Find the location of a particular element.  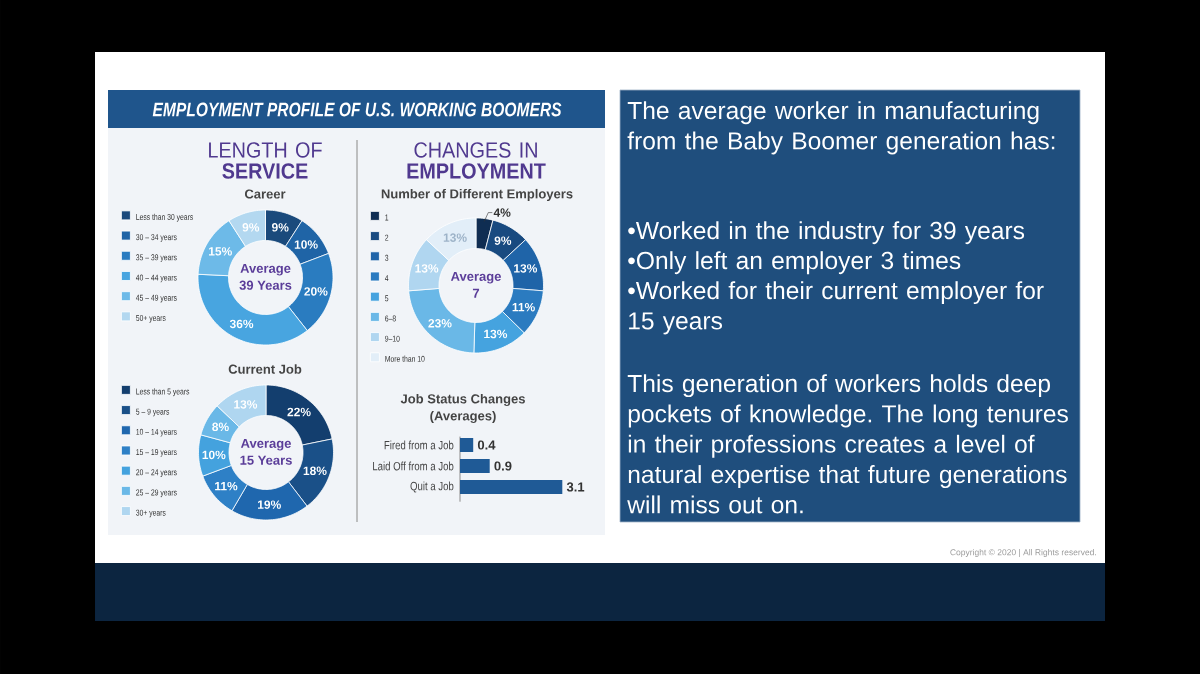

data-label: 36% is located at coordinates (241, 324).